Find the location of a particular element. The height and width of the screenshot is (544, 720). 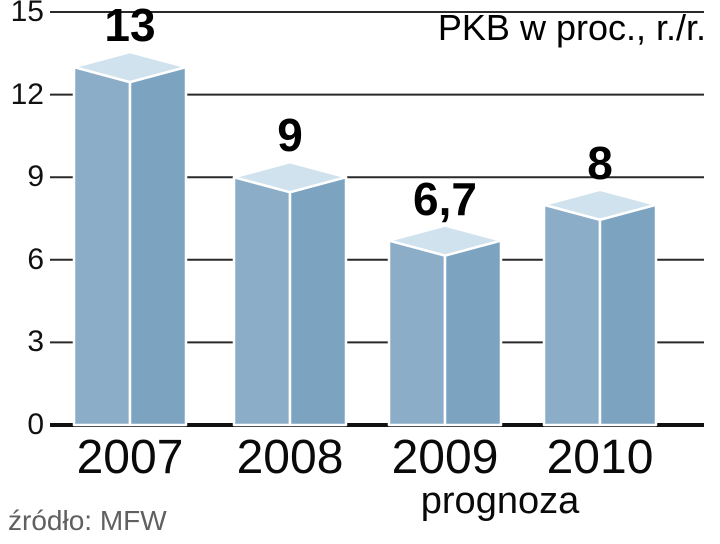

bar-2010 is located at coordinates (600, 307).